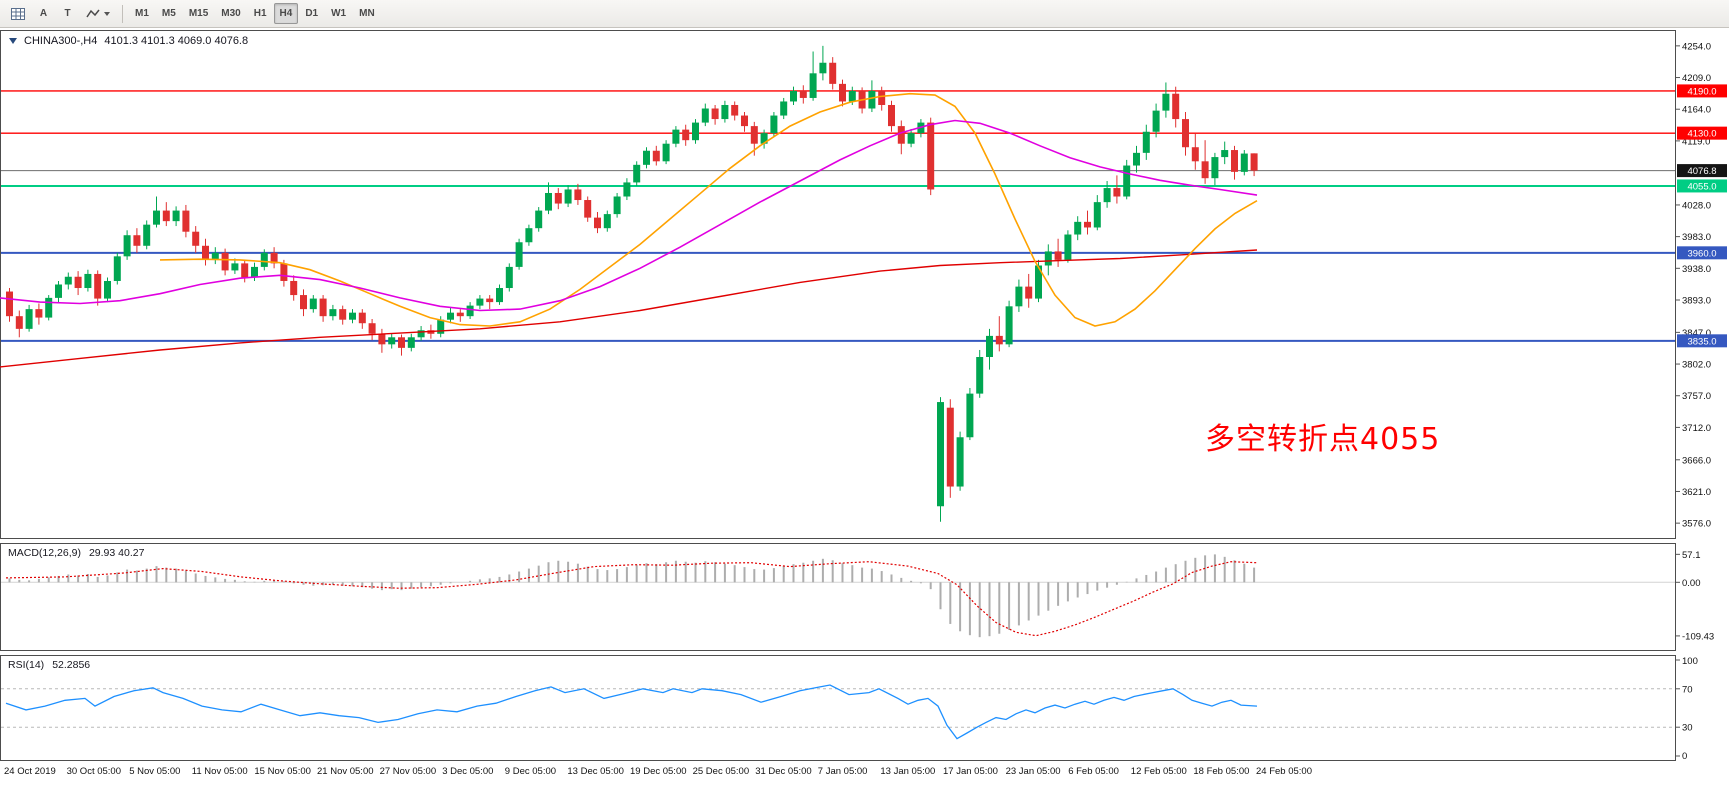 The width and height of the screenshot is (1729, 793). Describe the element at coordinates (530, 771) in the screenshot. I see `time-label: 9 Dec 05:00` at that location.